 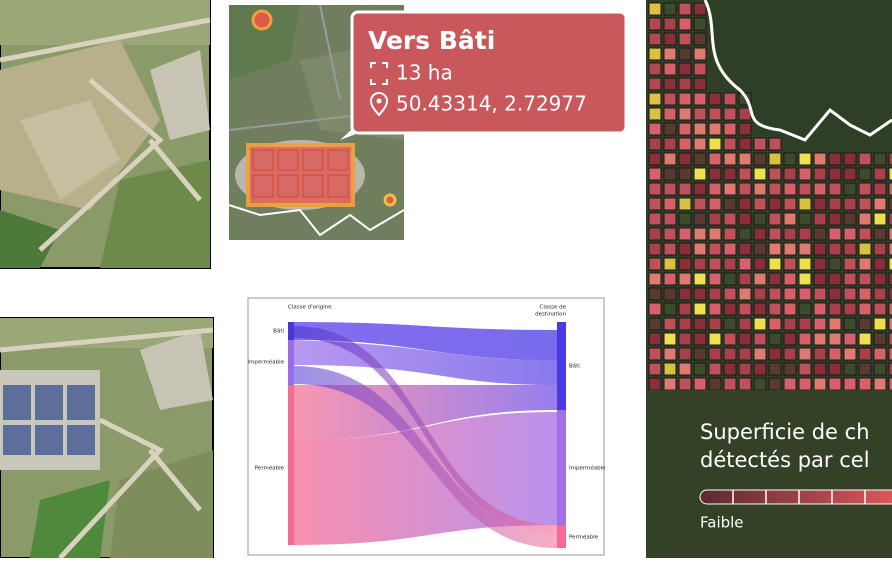 What do you see at coordinates (491, 104) in the screenshot?
I see `tooltip-coords: 50.43314, 2.72977` at bounding box center [491, 104].